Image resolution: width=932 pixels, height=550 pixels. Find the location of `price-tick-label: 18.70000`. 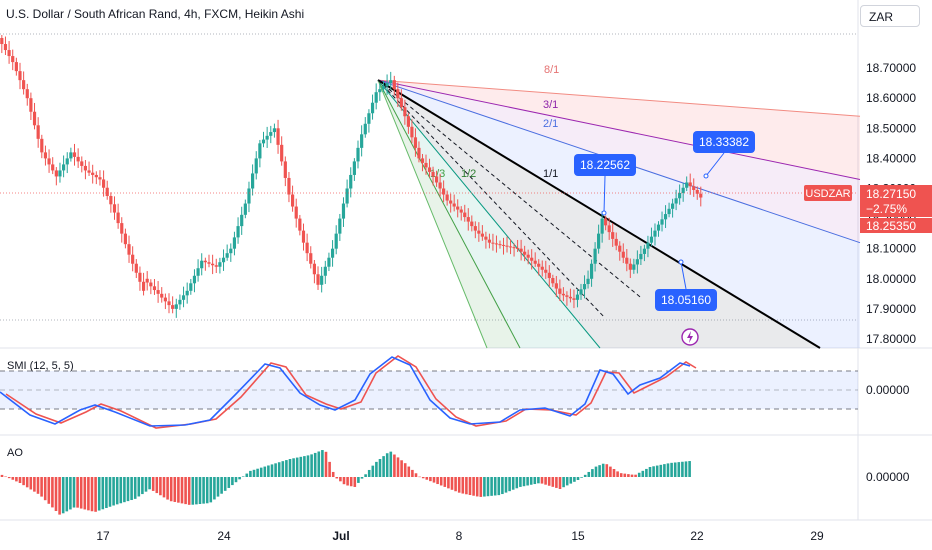

price-tick-label: 18.70000 is located at coordinates (891, 68).